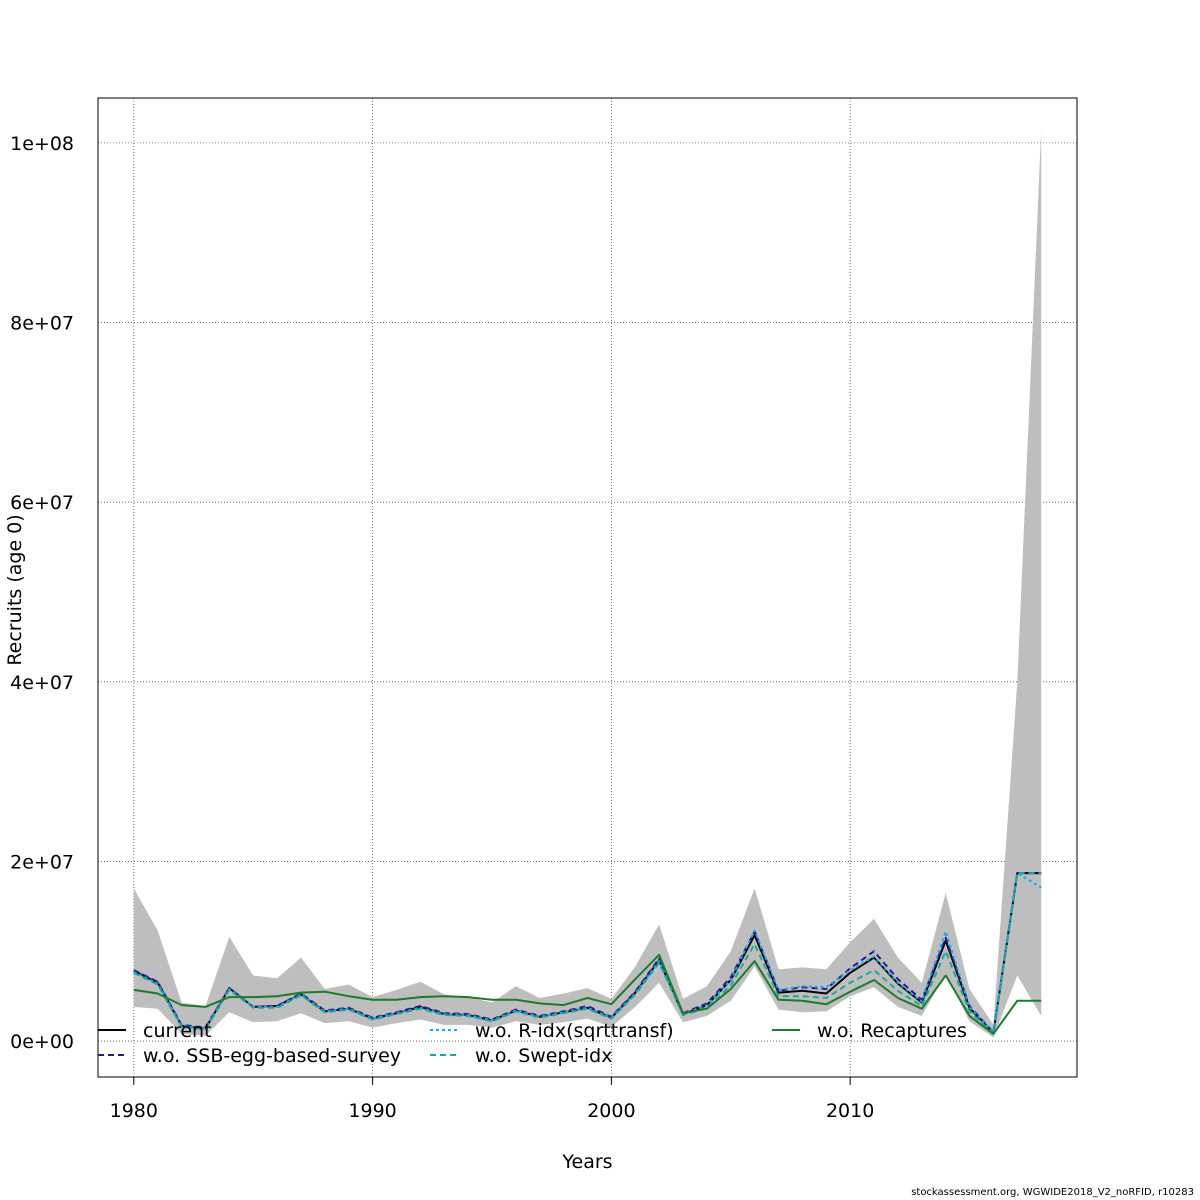  What do you see at coordinates (42, 862) in the screenshot?
I see `y-tick-label: 2e+07` at bounding box center [42, 862].